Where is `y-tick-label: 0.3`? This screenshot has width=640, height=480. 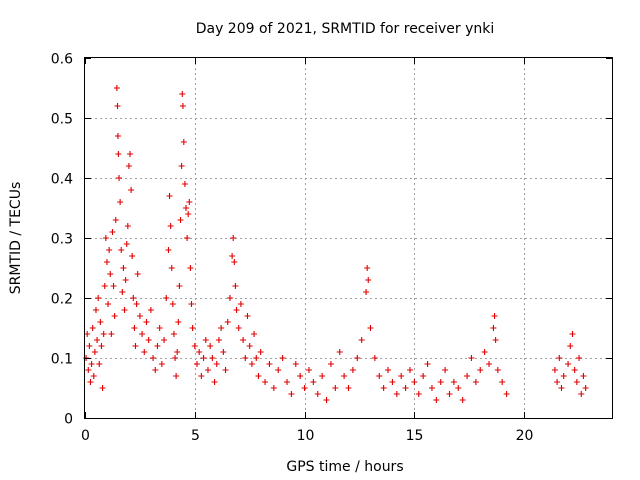
y-tick-label: 0.3 is located at coordinates (62, 240).